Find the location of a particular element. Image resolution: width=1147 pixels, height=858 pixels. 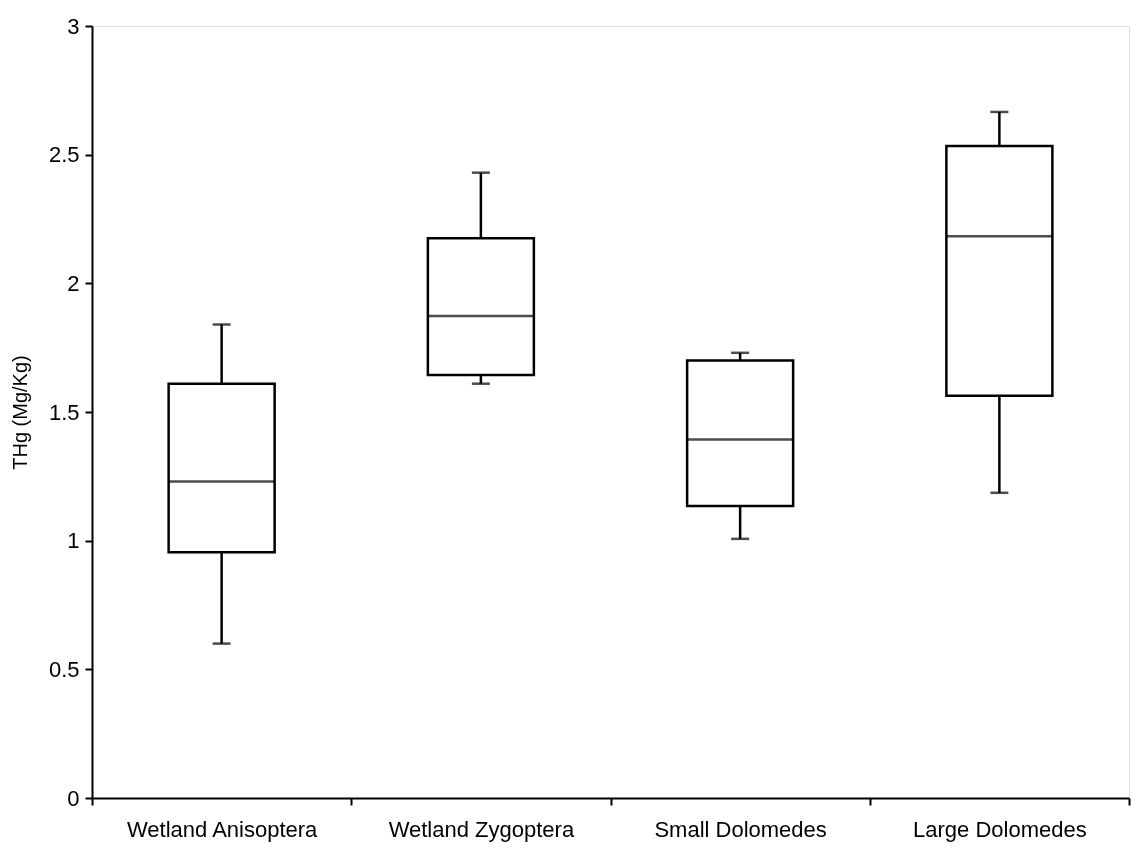

y-tick-label: 3 is located at coordinates (73, 26).